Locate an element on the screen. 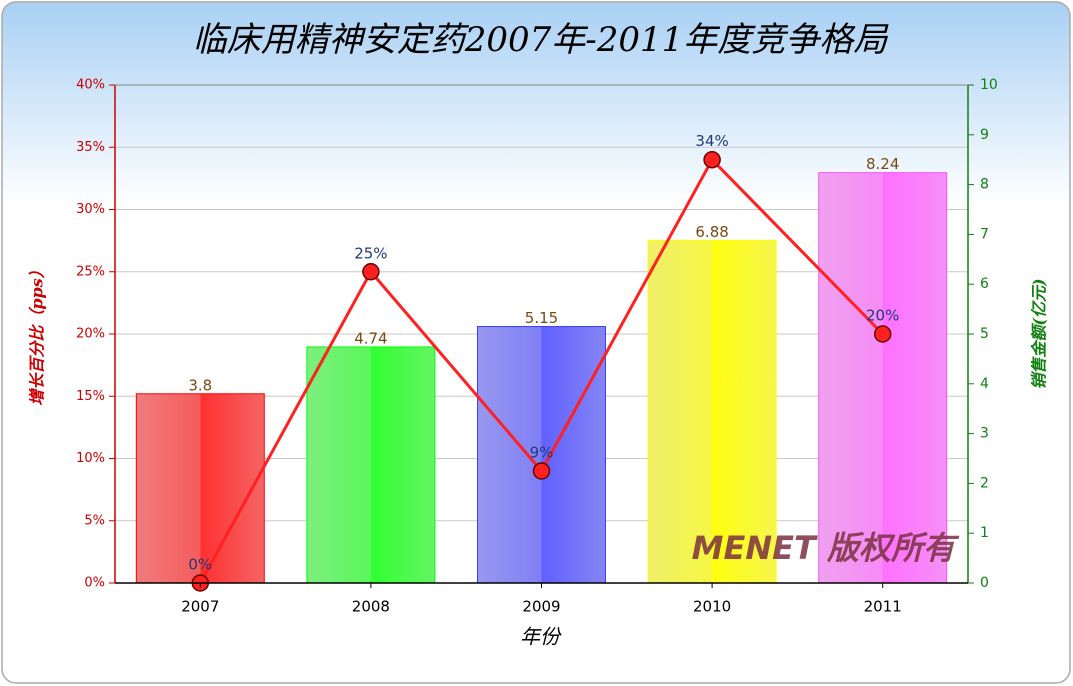  y-axis-label: 增长百分比（pps） is located at coordinates (37, 333).